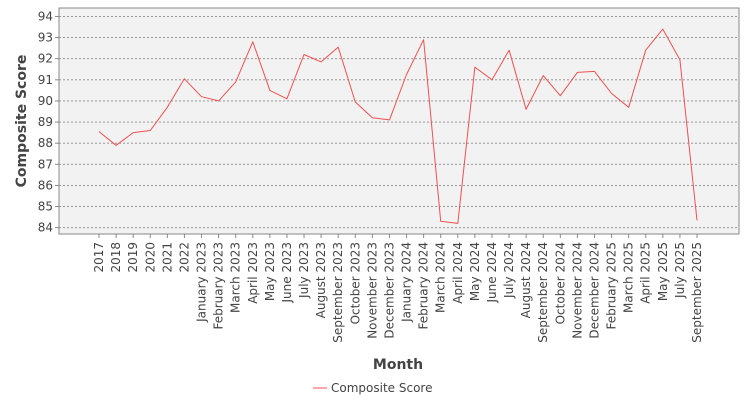 The image size is (750, 400). What do you see at coordinates (612, 286) in the screenshot?
I see `x-tick-label: February 2025` at bounding box center [612, 286].